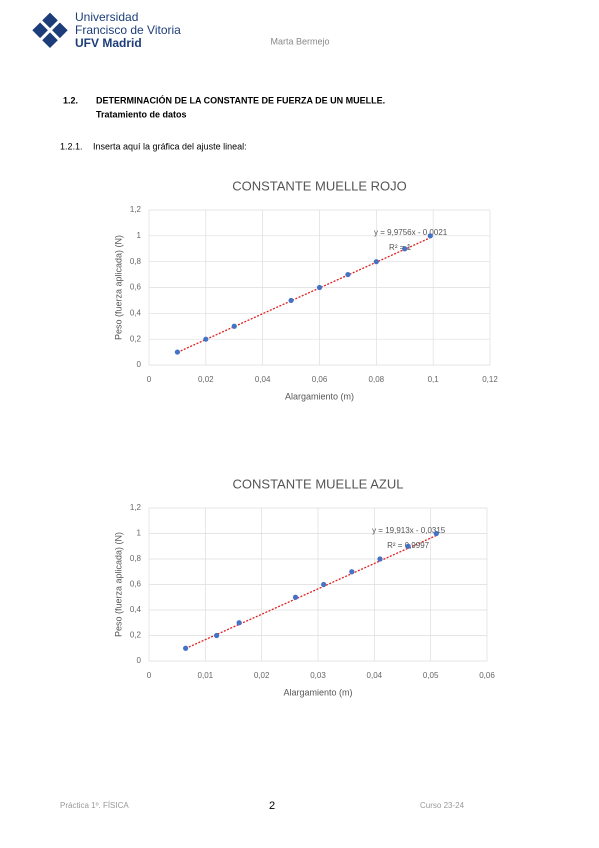  Describe the element at coordinates (411, 232) in the screenshot. I see `trendline-equation: y = 9,9756x - 0,0021` at that location.